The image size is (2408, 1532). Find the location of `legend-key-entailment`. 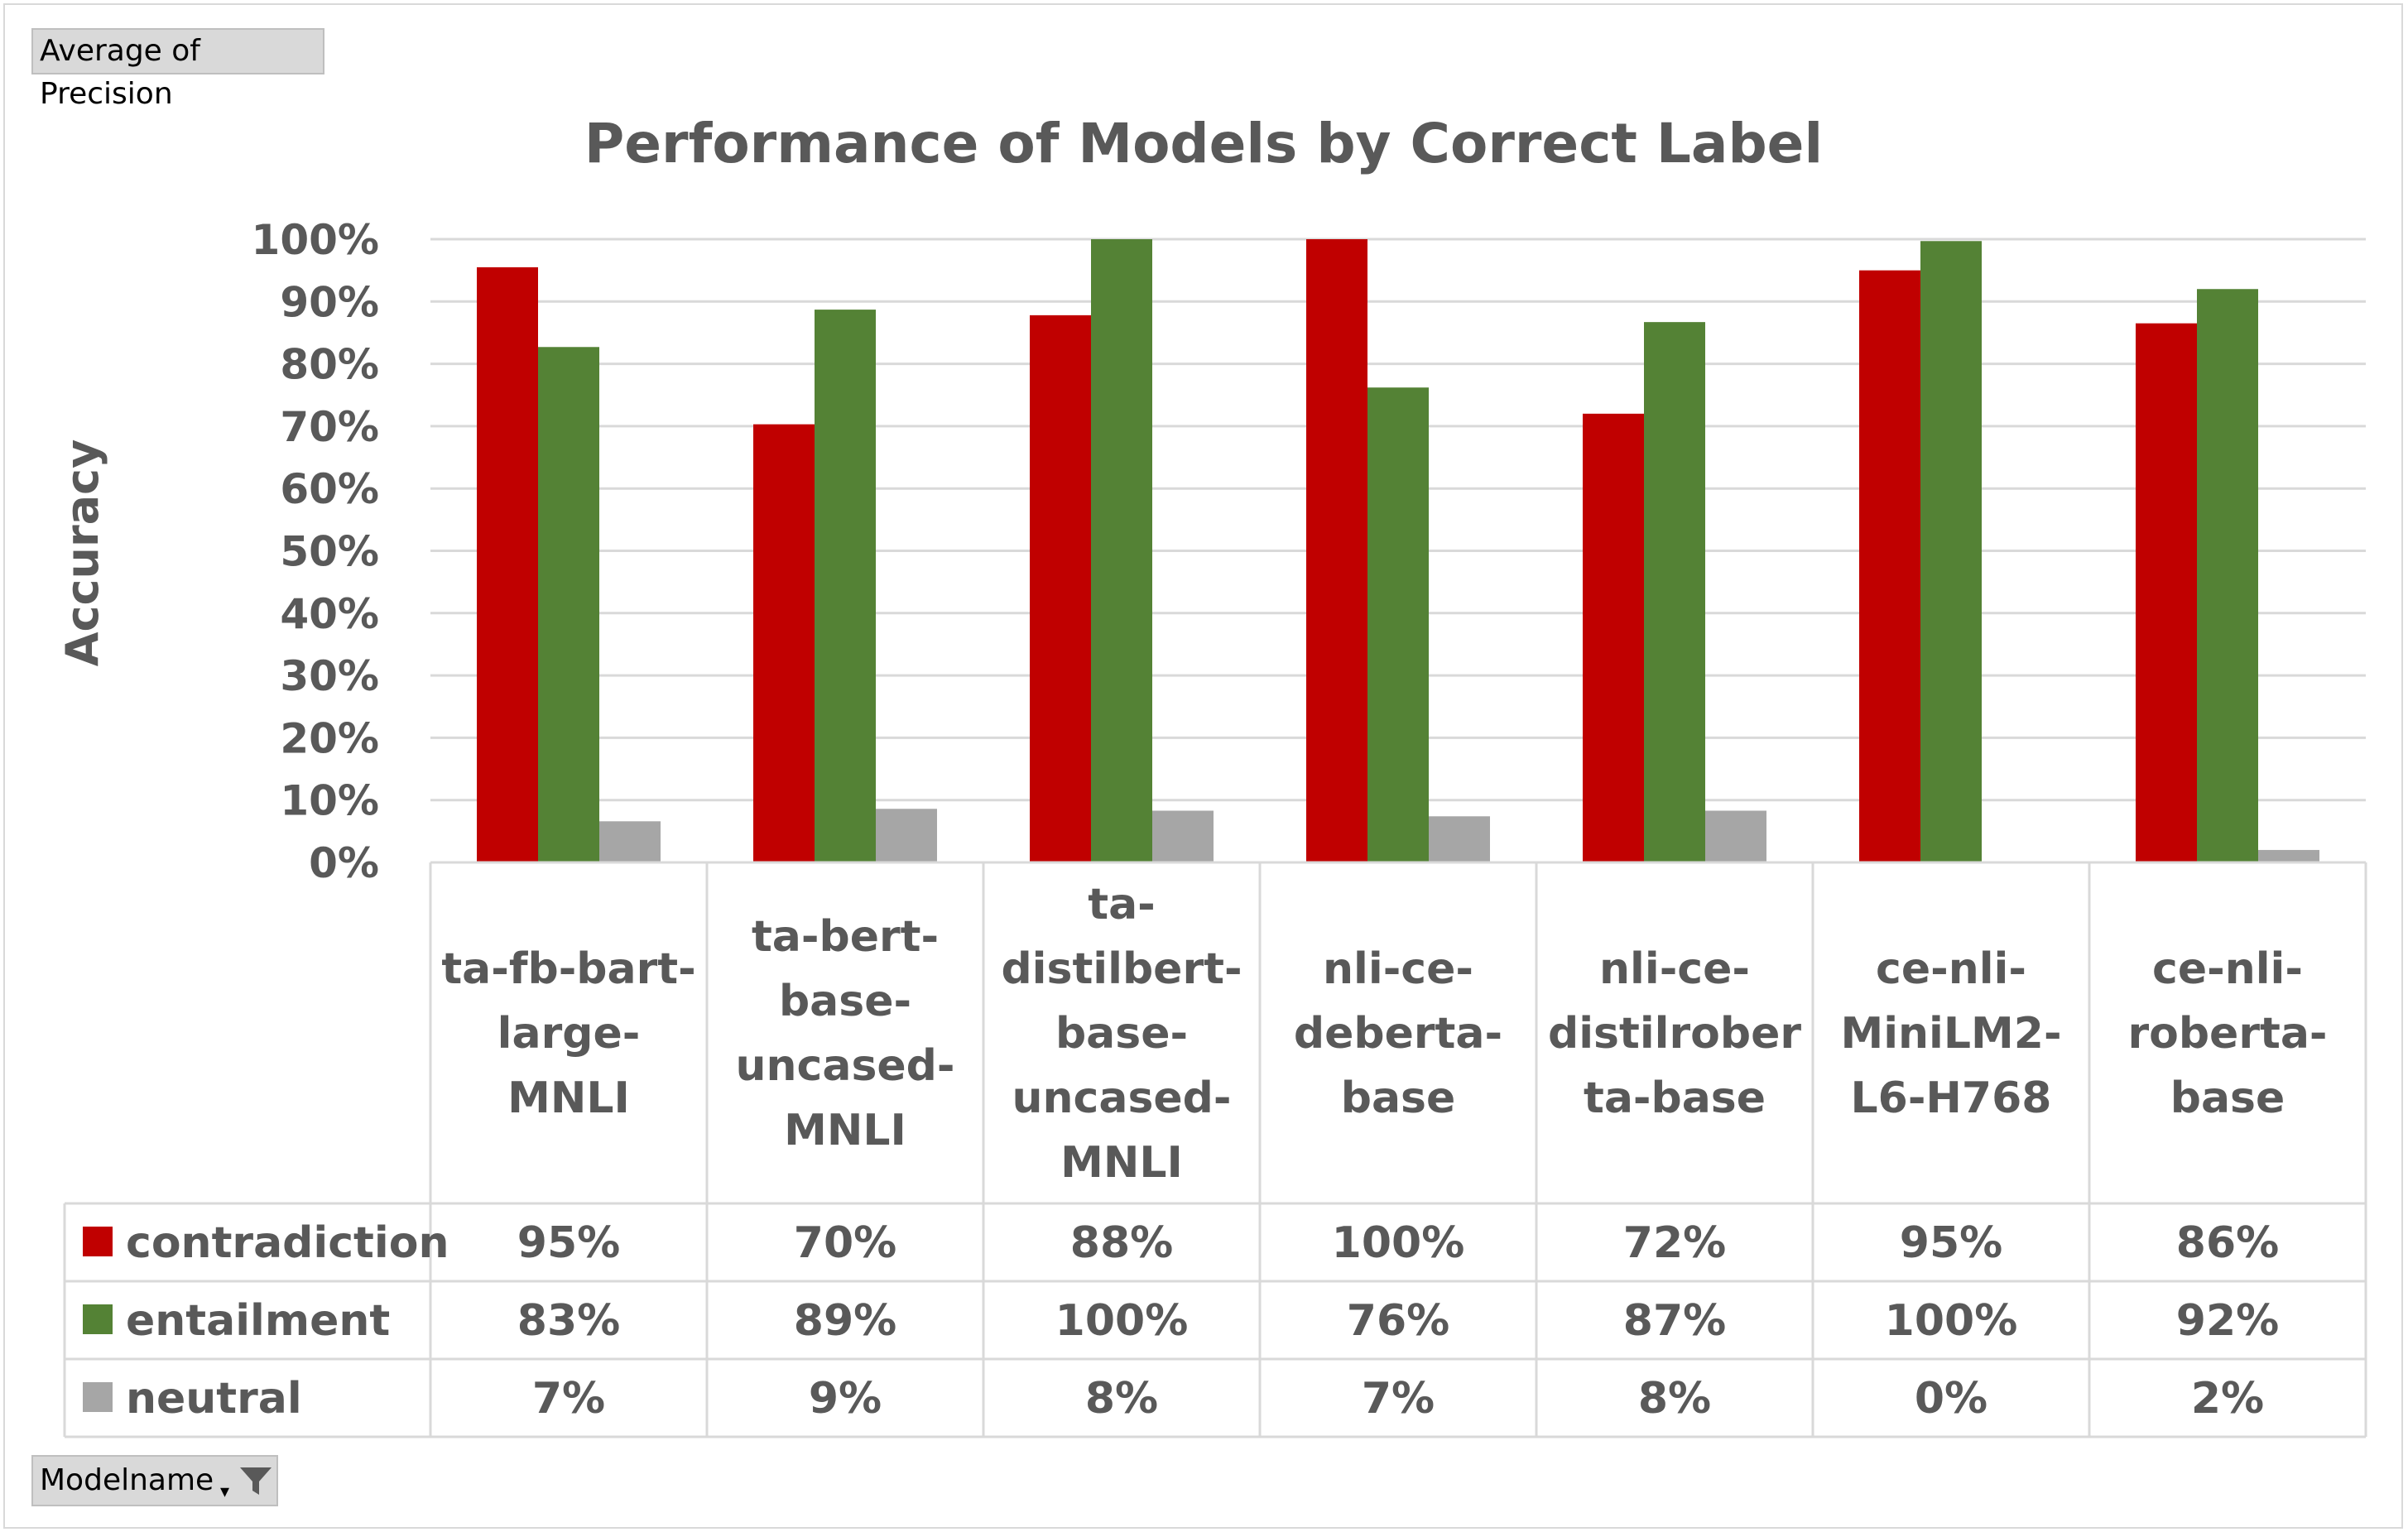

legend-key-entailment is located at coordinates (98, 1319).